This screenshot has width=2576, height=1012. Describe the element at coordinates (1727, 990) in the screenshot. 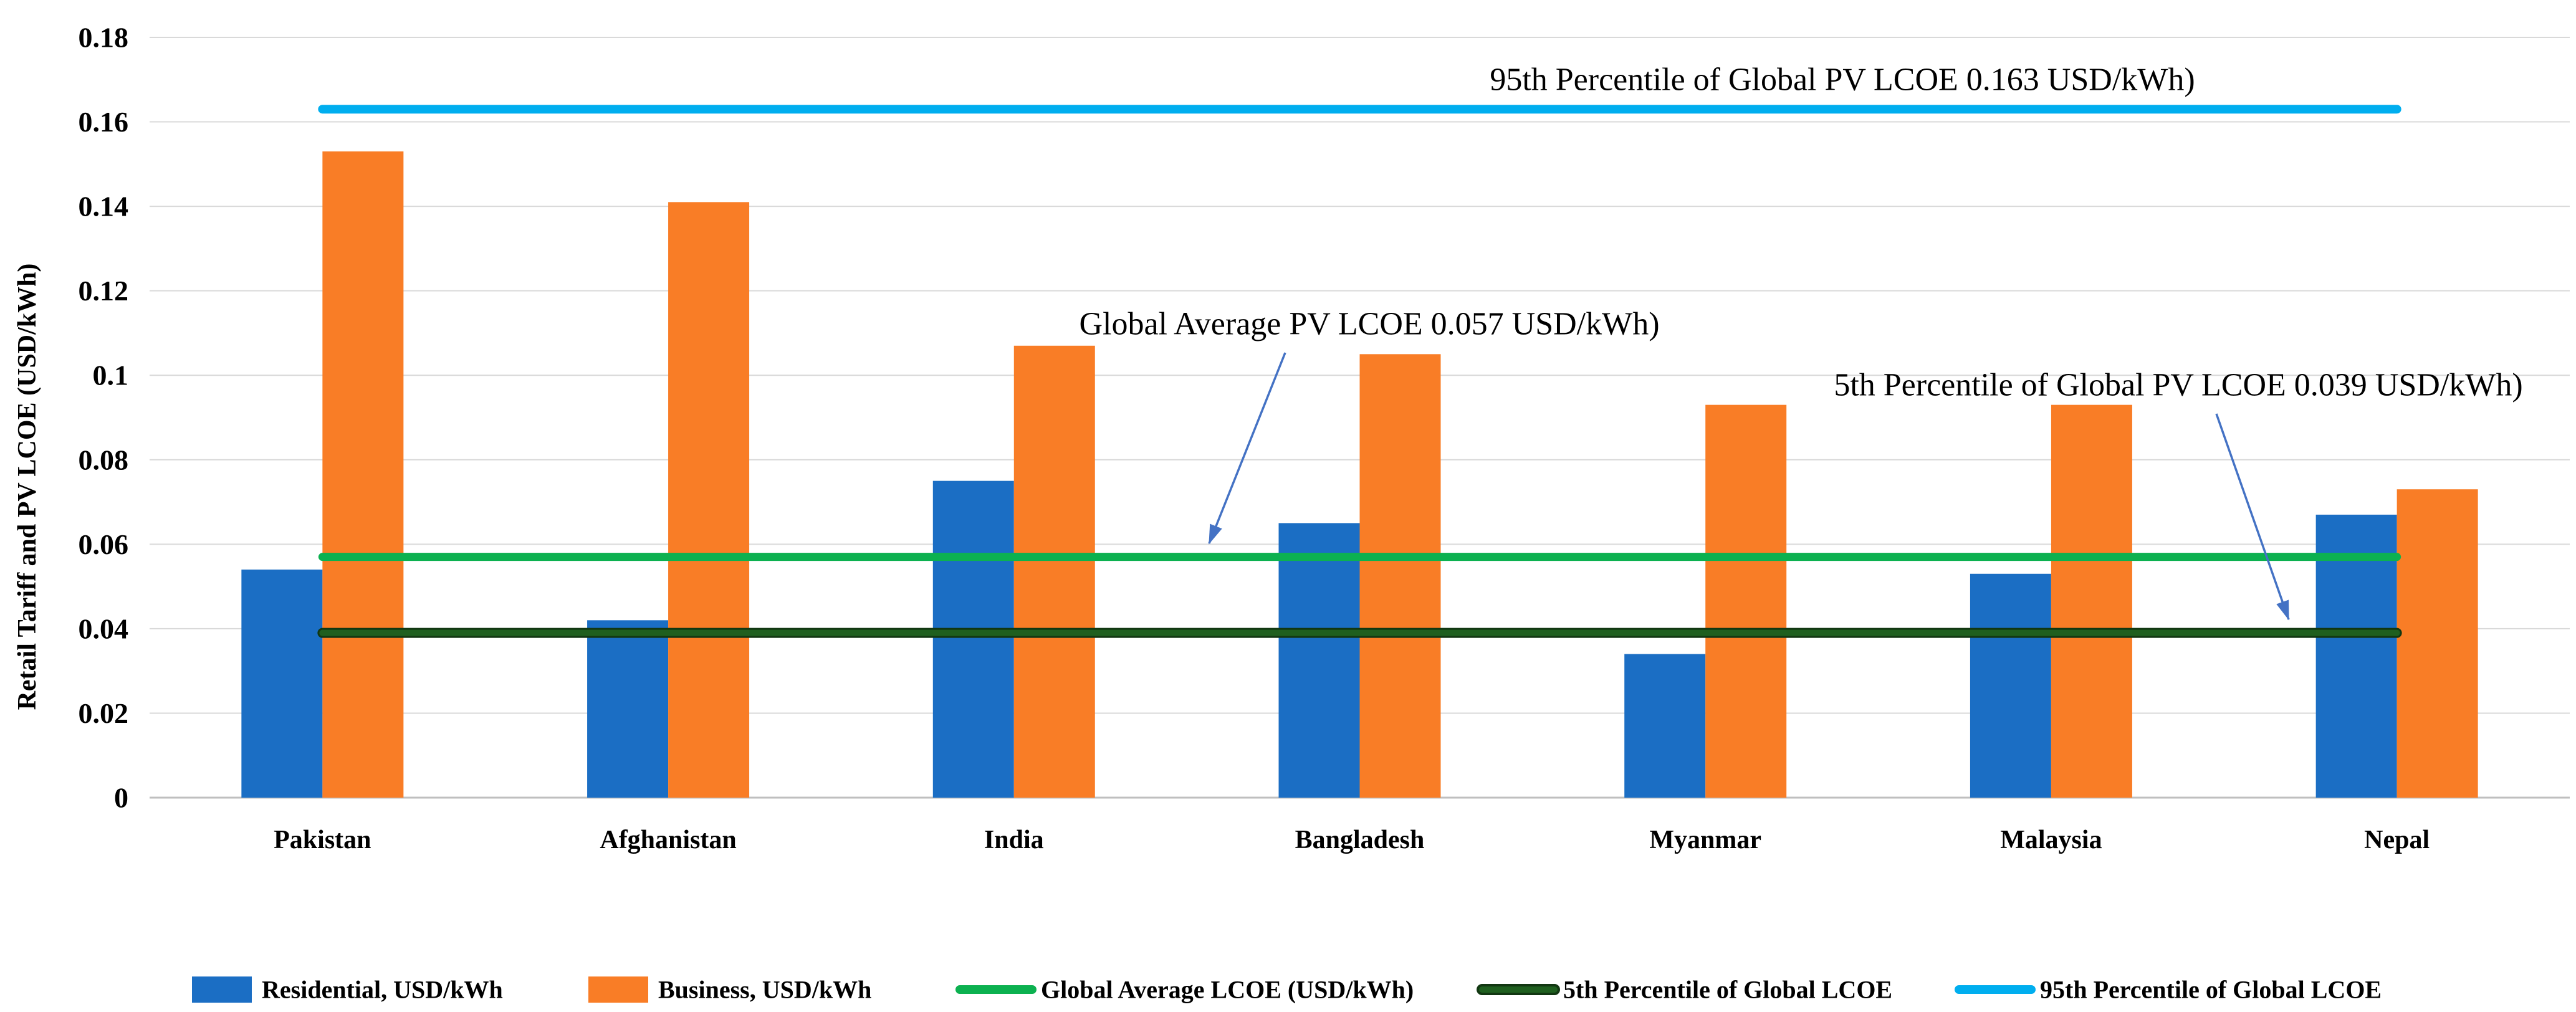

I see `legend-label: 5th Percentile of Global LCOE` at that location.